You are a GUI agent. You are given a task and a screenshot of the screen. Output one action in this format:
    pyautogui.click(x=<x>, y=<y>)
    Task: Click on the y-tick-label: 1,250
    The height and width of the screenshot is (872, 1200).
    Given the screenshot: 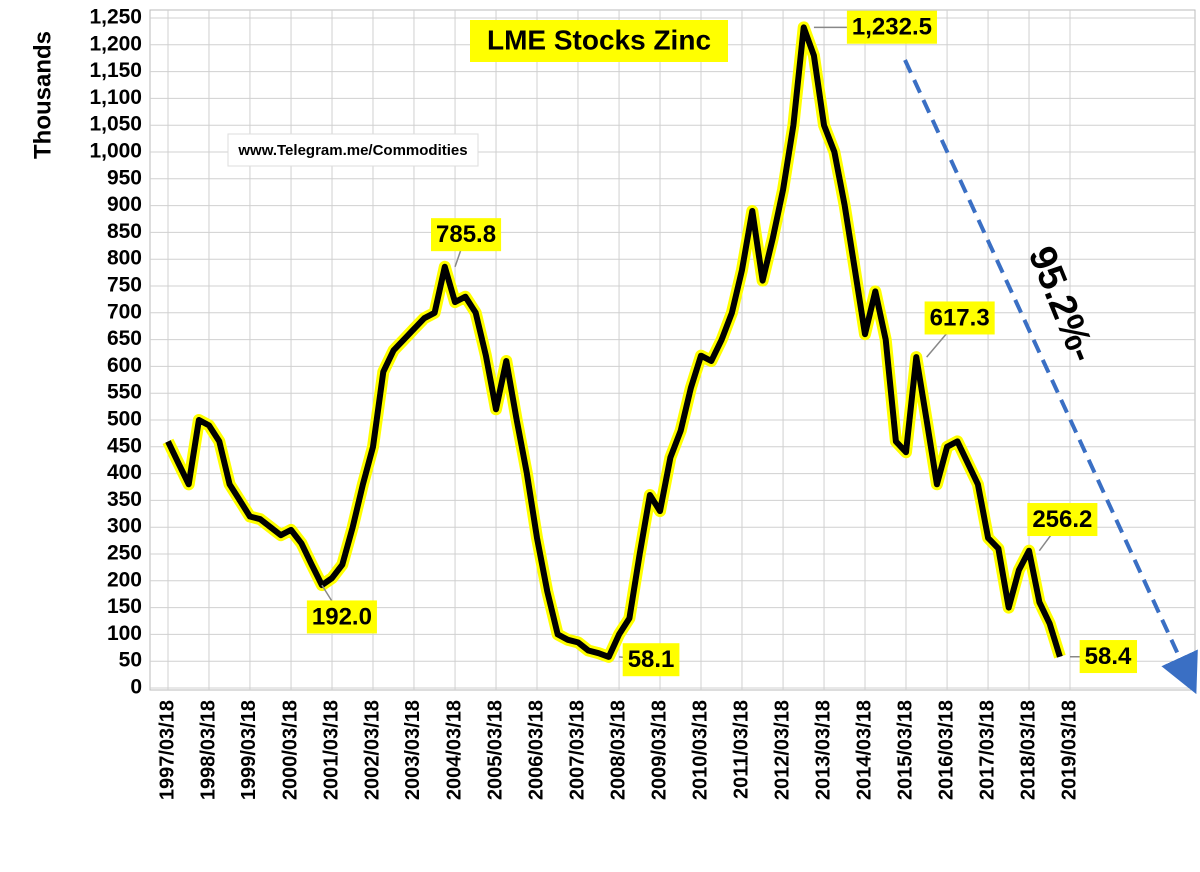 What is the action you would take?
    pyautogui.click(x=115, y=17)
    